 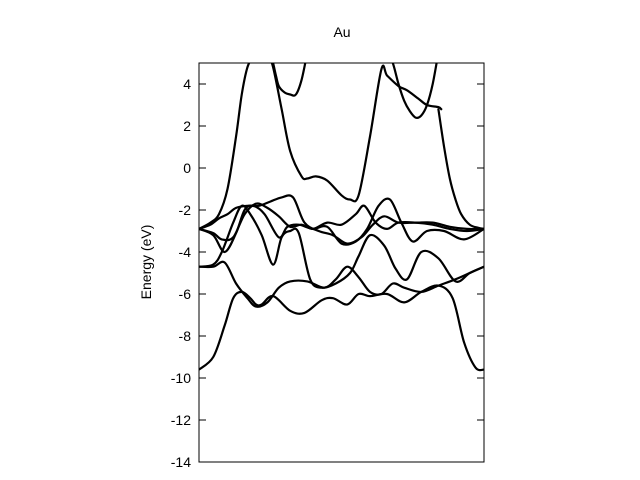 What do you see at coordinates (185, 252) in the screenshot?
I see `y-tick-label: -4` at bounding box center [185, 252].